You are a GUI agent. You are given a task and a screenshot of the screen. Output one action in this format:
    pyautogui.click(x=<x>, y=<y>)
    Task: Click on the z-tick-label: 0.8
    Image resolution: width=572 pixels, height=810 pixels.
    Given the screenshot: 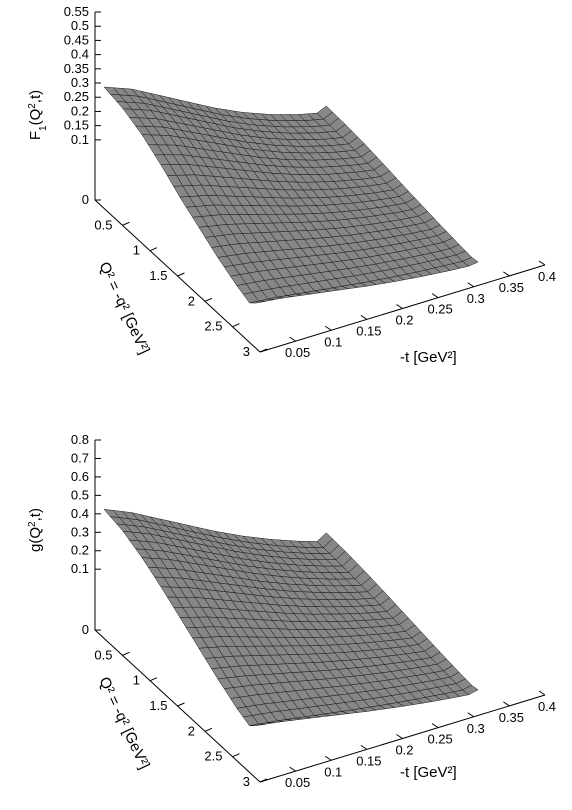 What is the action you would take?
    pyautogui.click(x=80, y=439)
    